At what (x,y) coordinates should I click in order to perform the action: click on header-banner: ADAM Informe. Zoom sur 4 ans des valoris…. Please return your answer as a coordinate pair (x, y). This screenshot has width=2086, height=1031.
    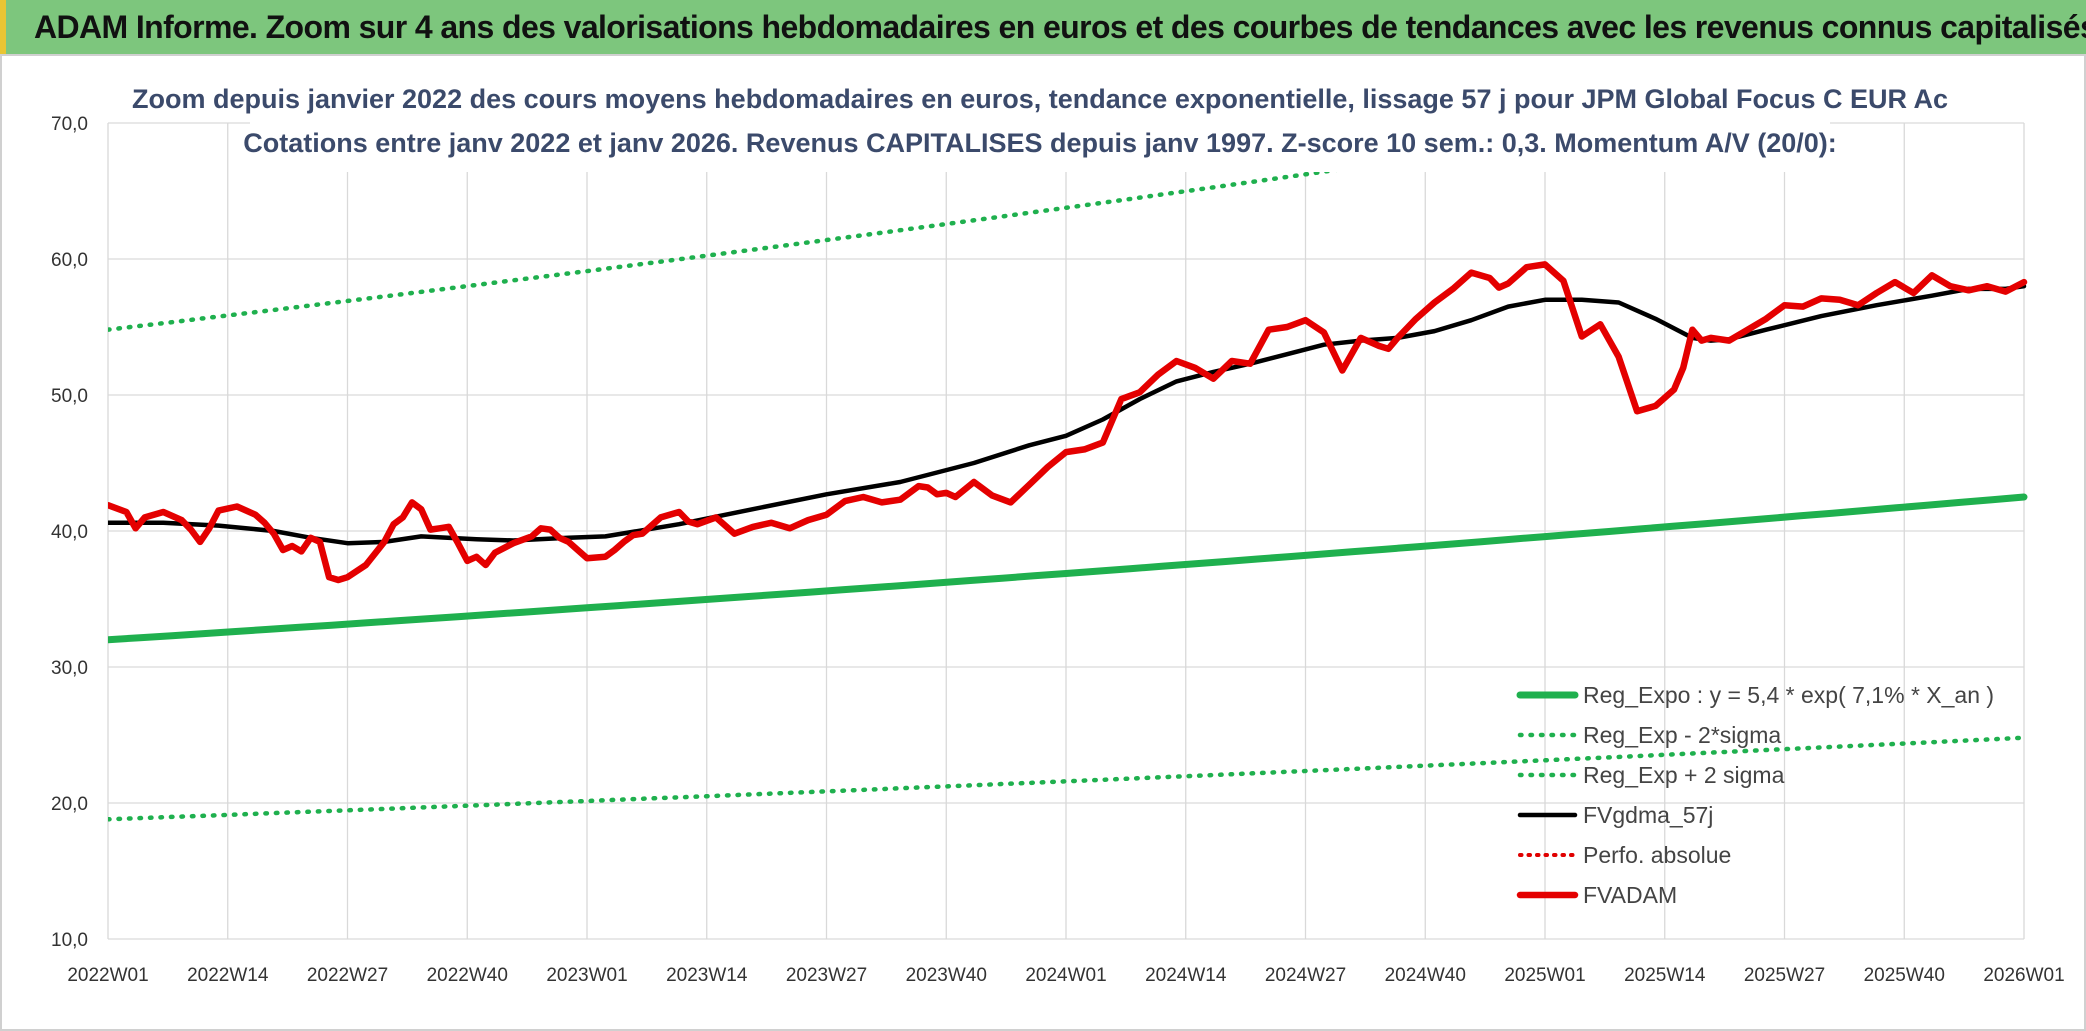
    Looking at the image, I should click on (1043, 27).